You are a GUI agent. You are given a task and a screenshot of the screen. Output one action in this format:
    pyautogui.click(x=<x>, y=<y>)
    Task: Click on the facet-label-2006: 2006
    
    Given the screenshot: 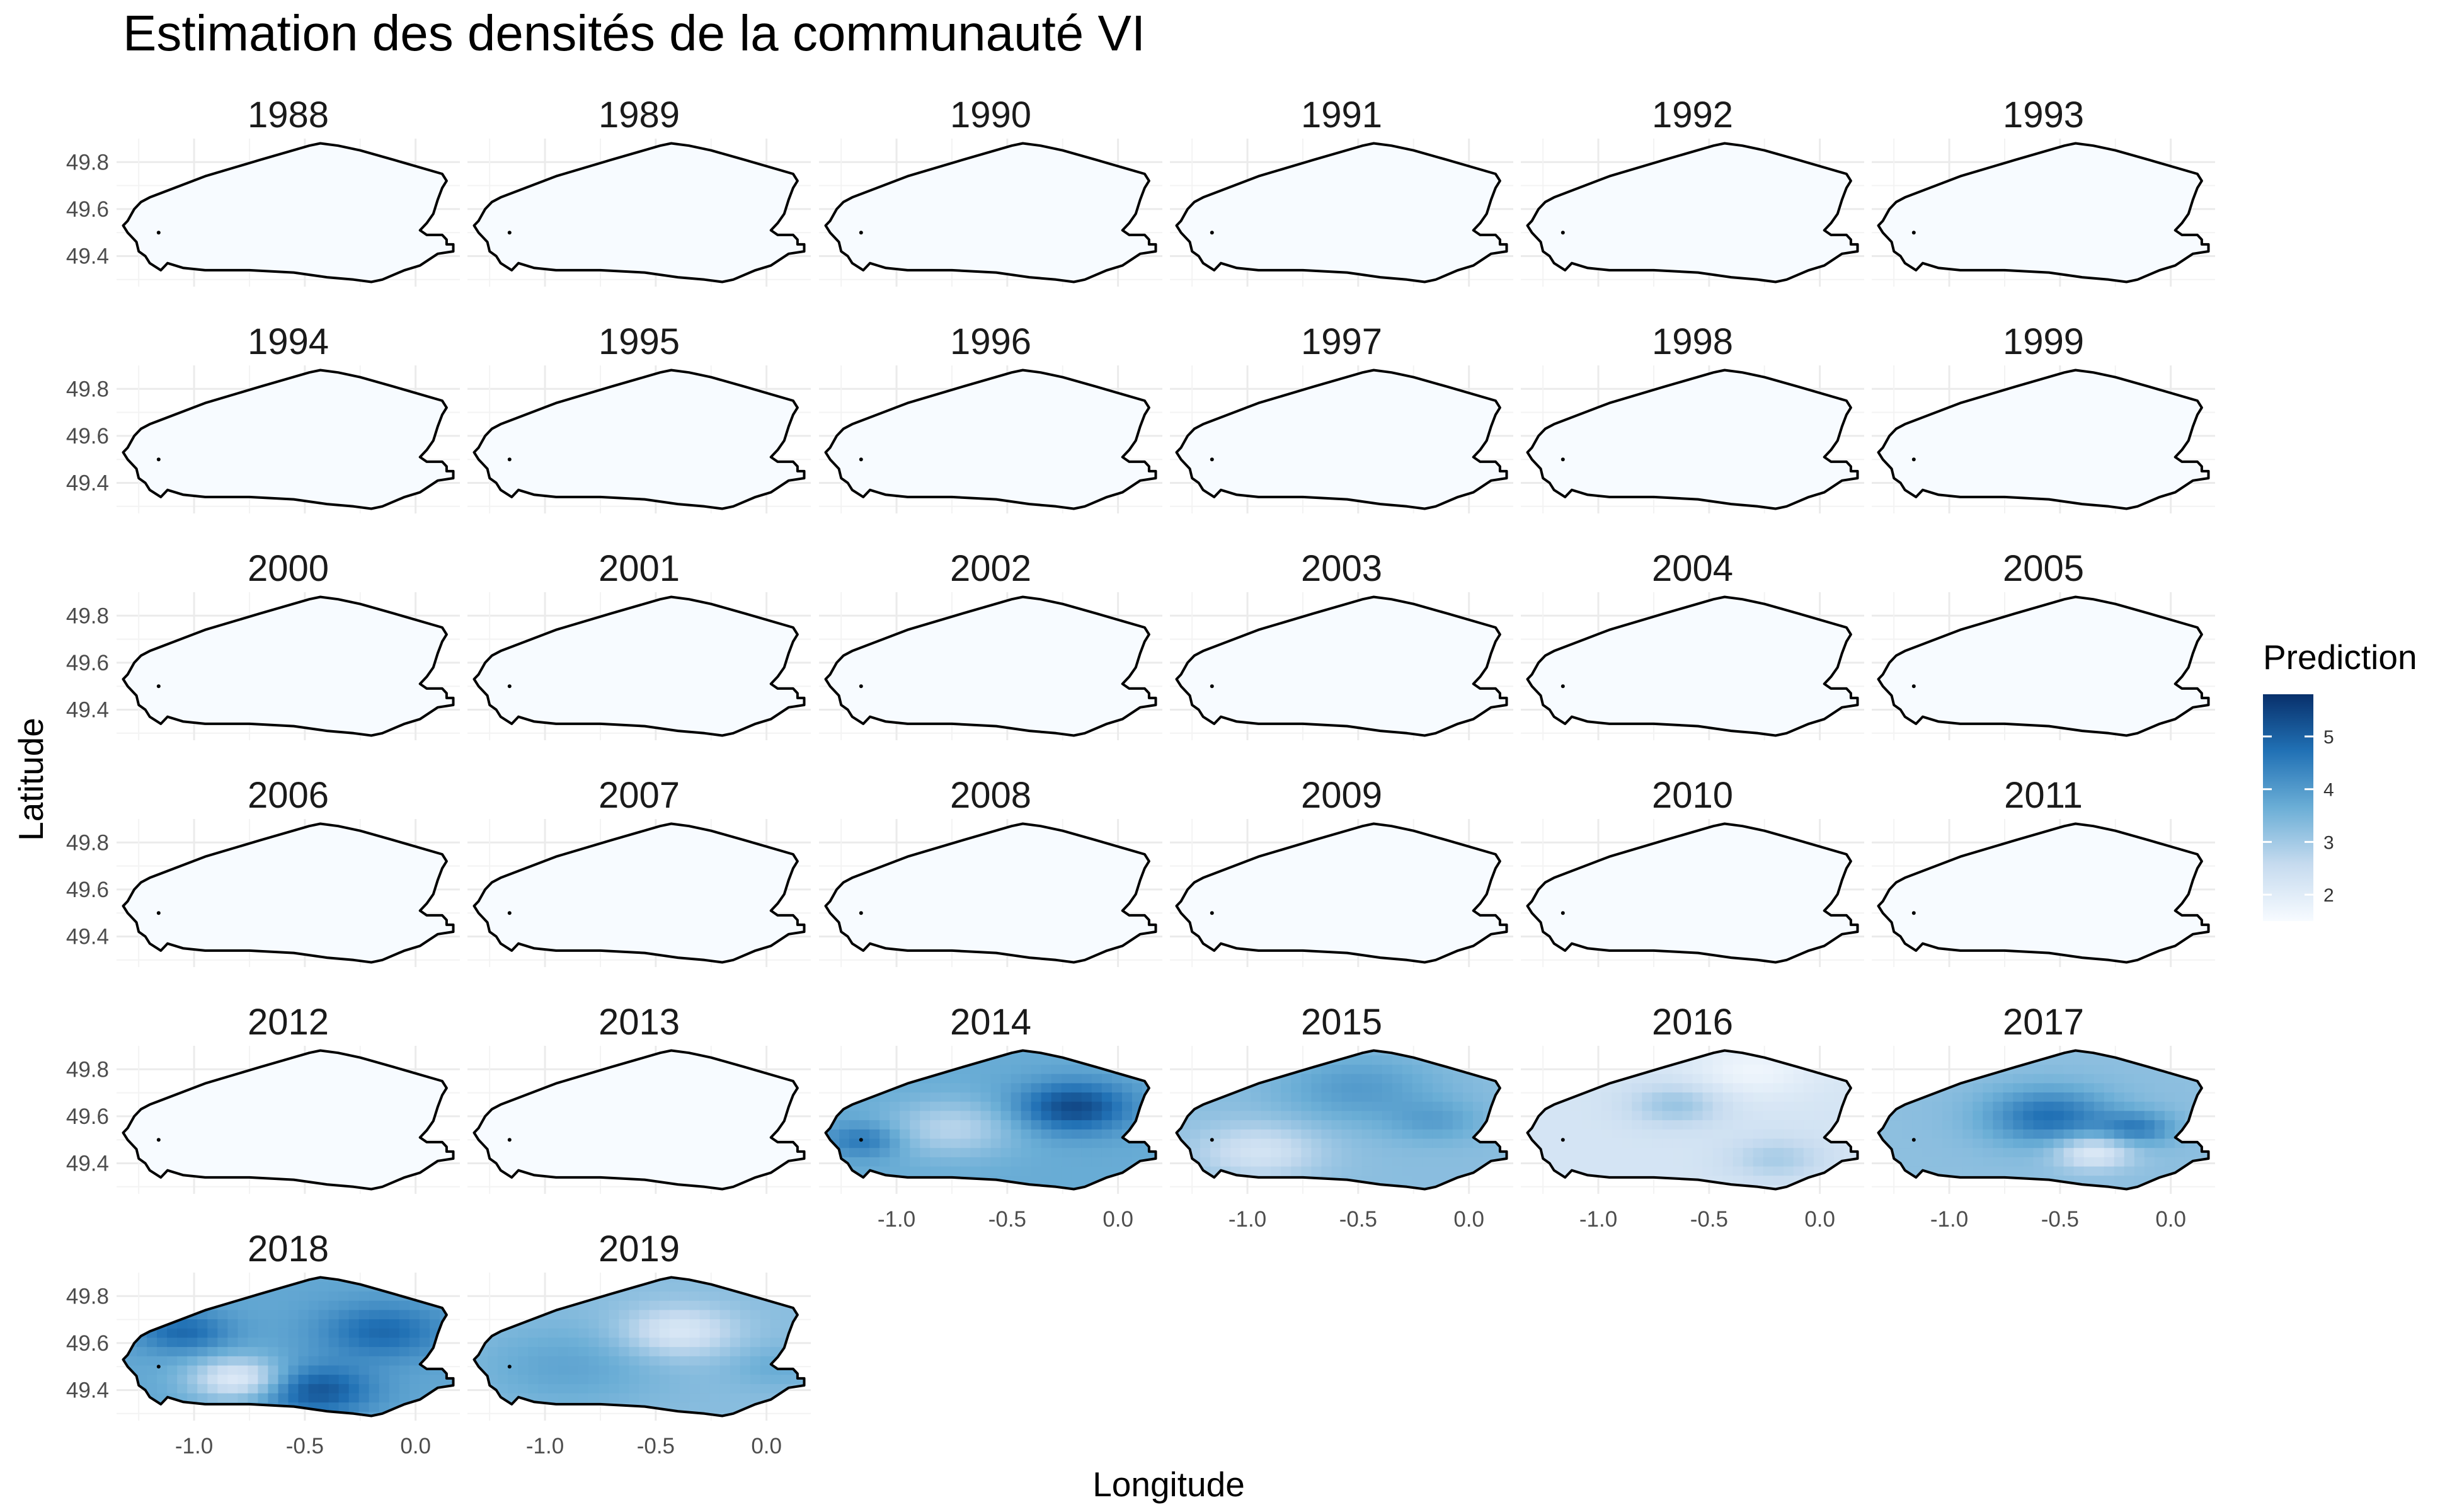 What is the action you would take?
    pyautogui.click(x=288, y=795)
    